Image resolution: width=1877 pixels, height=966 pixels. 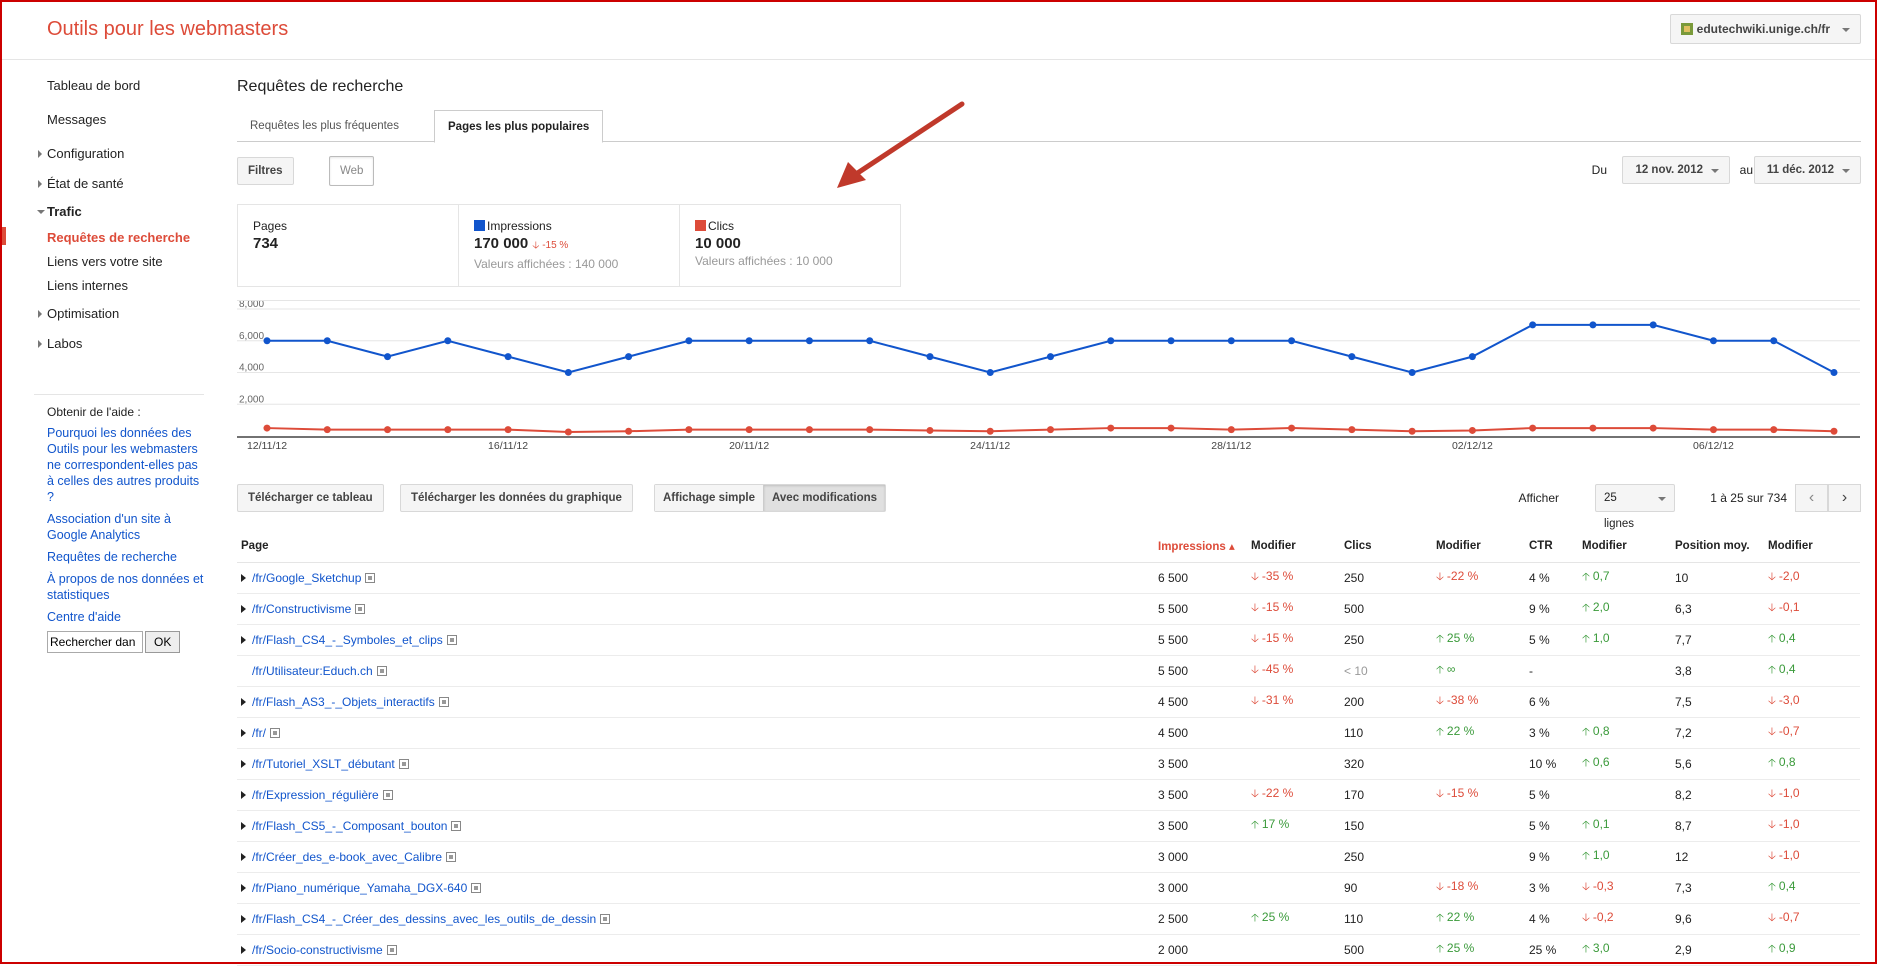 What do you see at coordinates (1812, 546) in the screenshot?
I see `col-header-position-change: Modifier` at bounding box center [1812, 546].